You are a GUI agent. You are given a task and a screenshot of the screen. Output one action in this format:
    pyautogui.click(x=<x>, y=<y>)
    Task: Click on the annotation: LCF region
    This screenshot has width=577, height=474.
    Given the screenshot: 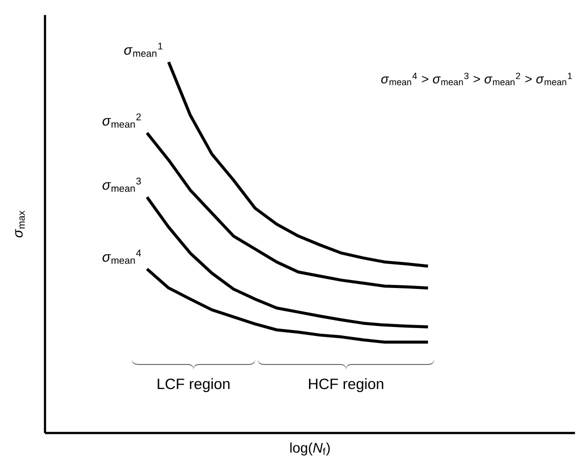 What is the action you would take?
    pyautogui.click(x=194, y=385)
    